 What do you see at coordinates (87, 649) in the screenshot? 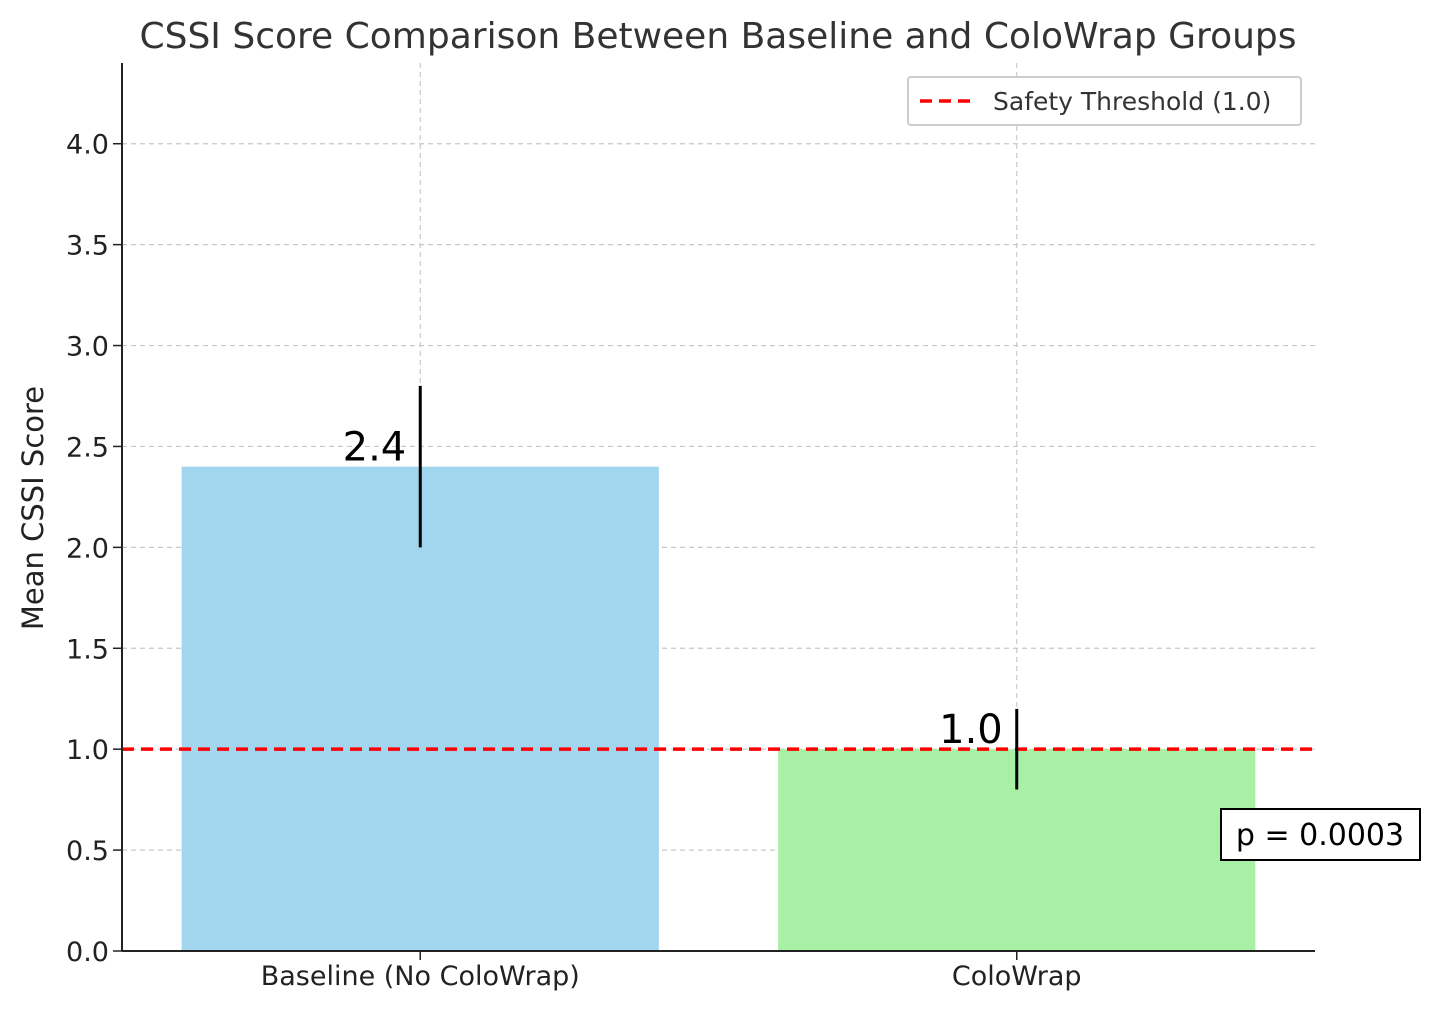
I see `y-tick-label: 1.5` at bounding box center [87, 649].